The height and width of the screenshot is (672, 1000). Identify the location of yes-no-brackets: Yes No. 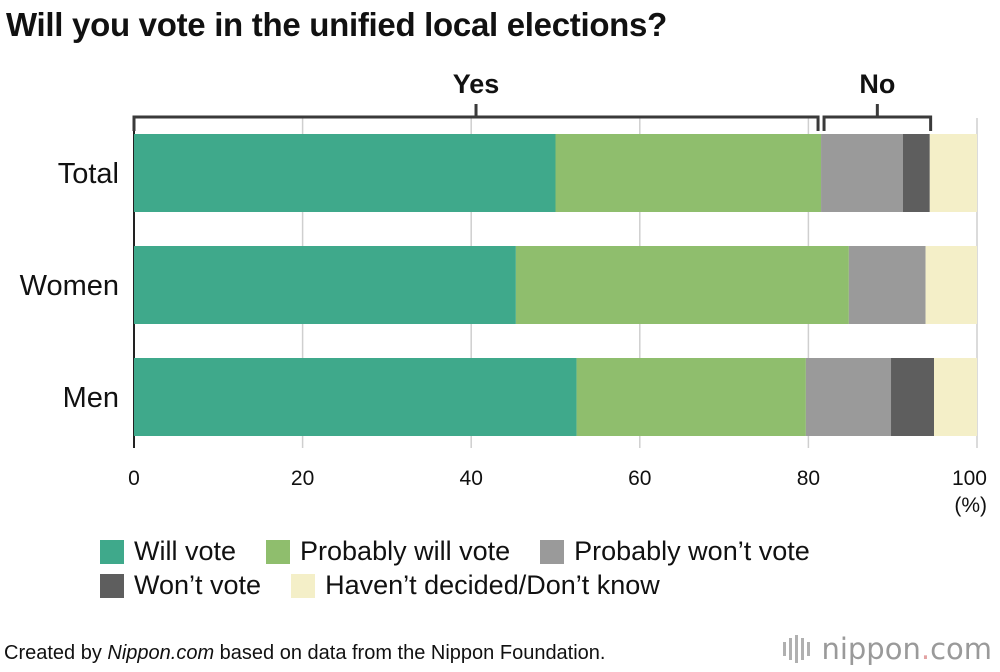
(532, 100).